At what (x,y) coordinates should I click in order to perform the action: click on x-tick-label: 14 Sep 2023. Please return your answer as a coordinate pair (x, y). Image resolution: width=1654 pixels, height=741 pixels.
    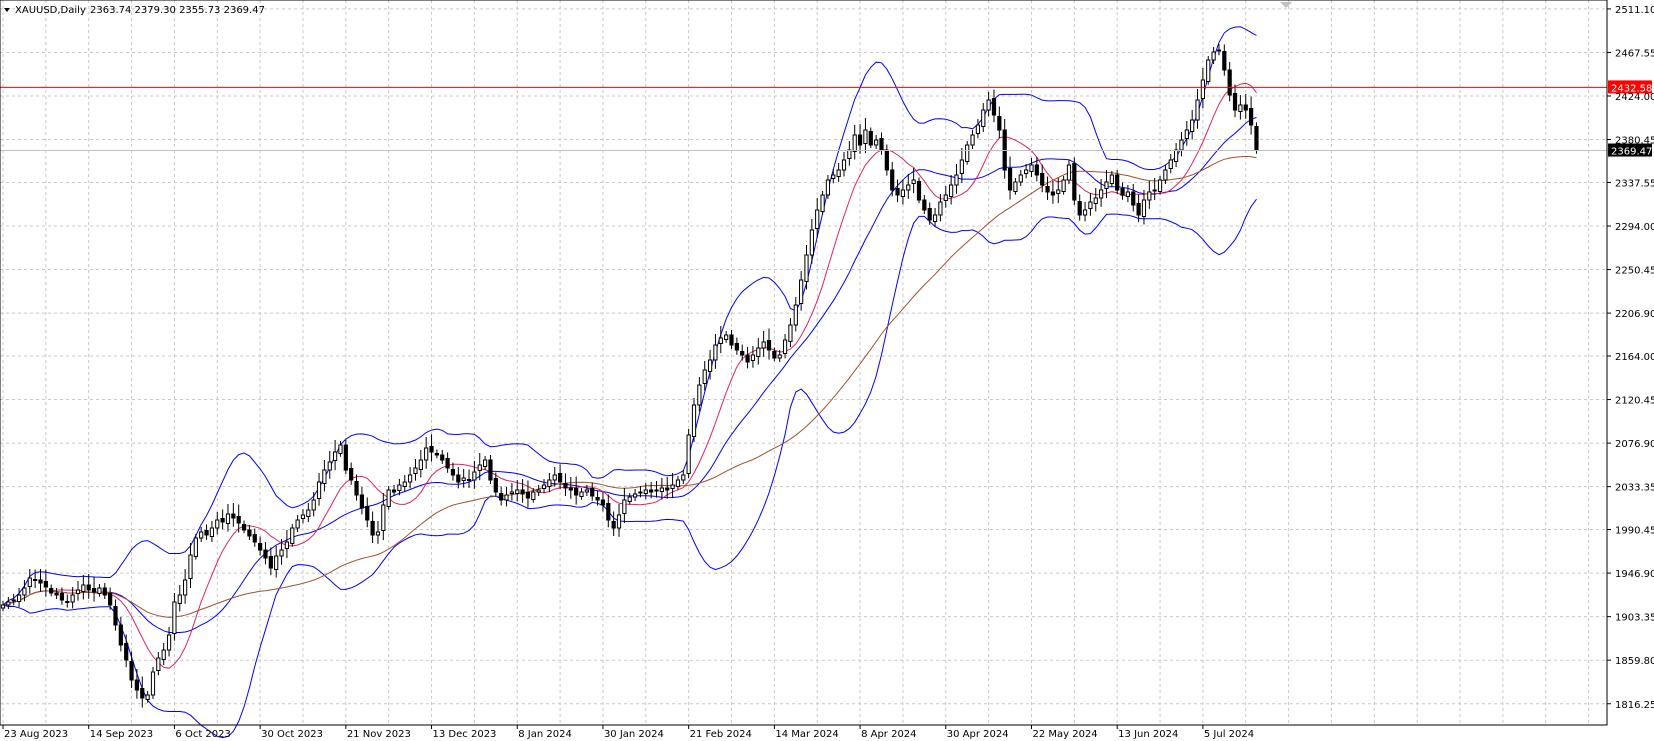
    Looking at the image, I should click on (121, 734).